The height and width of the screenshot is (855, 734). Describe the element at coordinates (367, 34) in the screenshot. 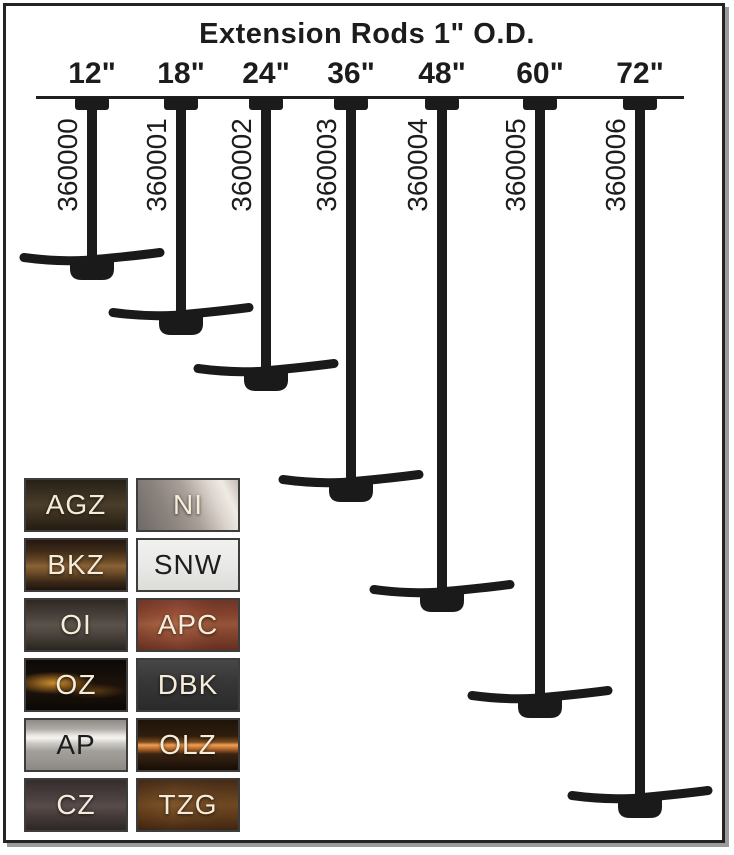

I see `page-title: Extension Rods 1" O.D.` at that location.